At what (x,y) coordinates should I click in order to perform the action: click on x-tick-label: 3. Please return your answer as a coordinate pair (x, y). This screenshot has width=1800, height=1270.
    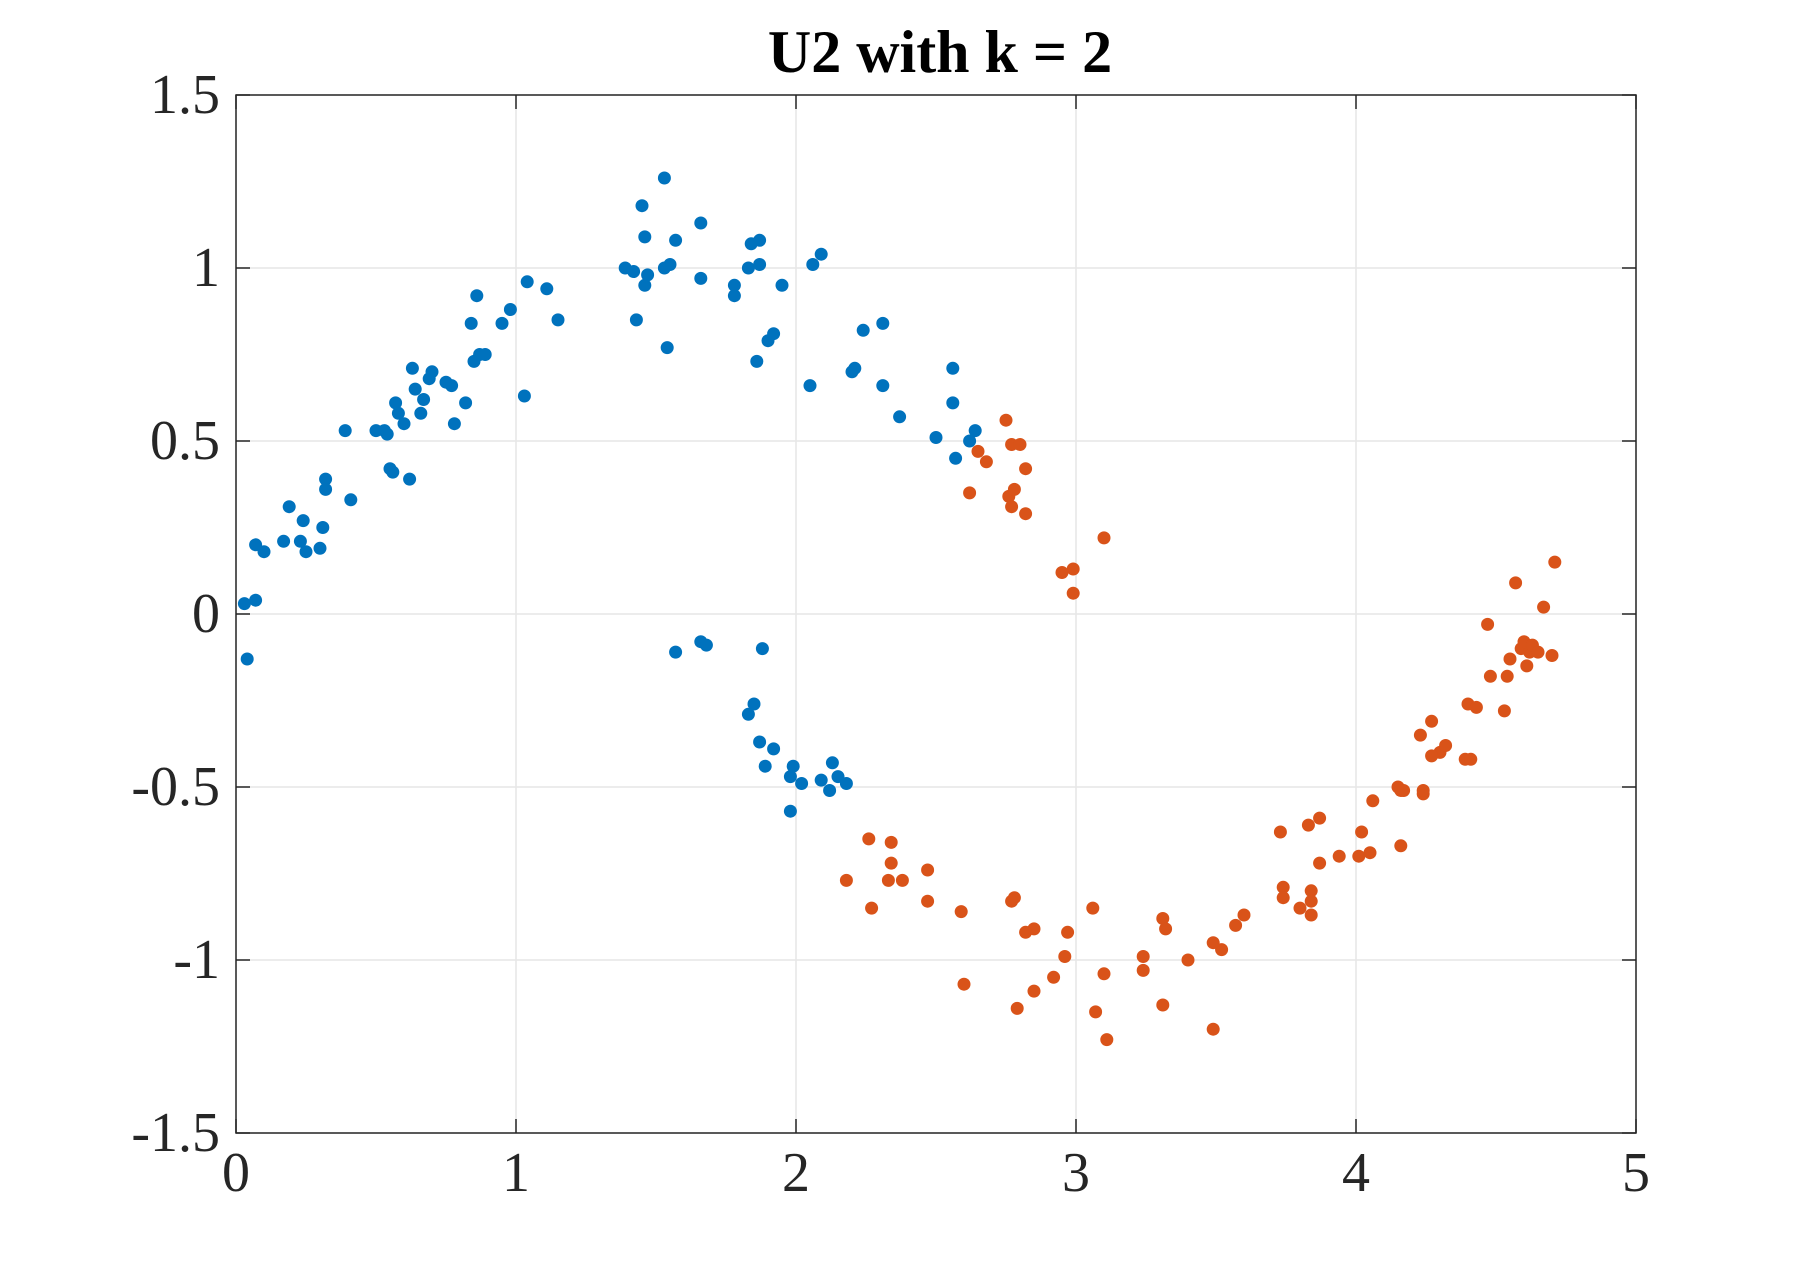
    Looking at the image, I should click on (1076, 1173).